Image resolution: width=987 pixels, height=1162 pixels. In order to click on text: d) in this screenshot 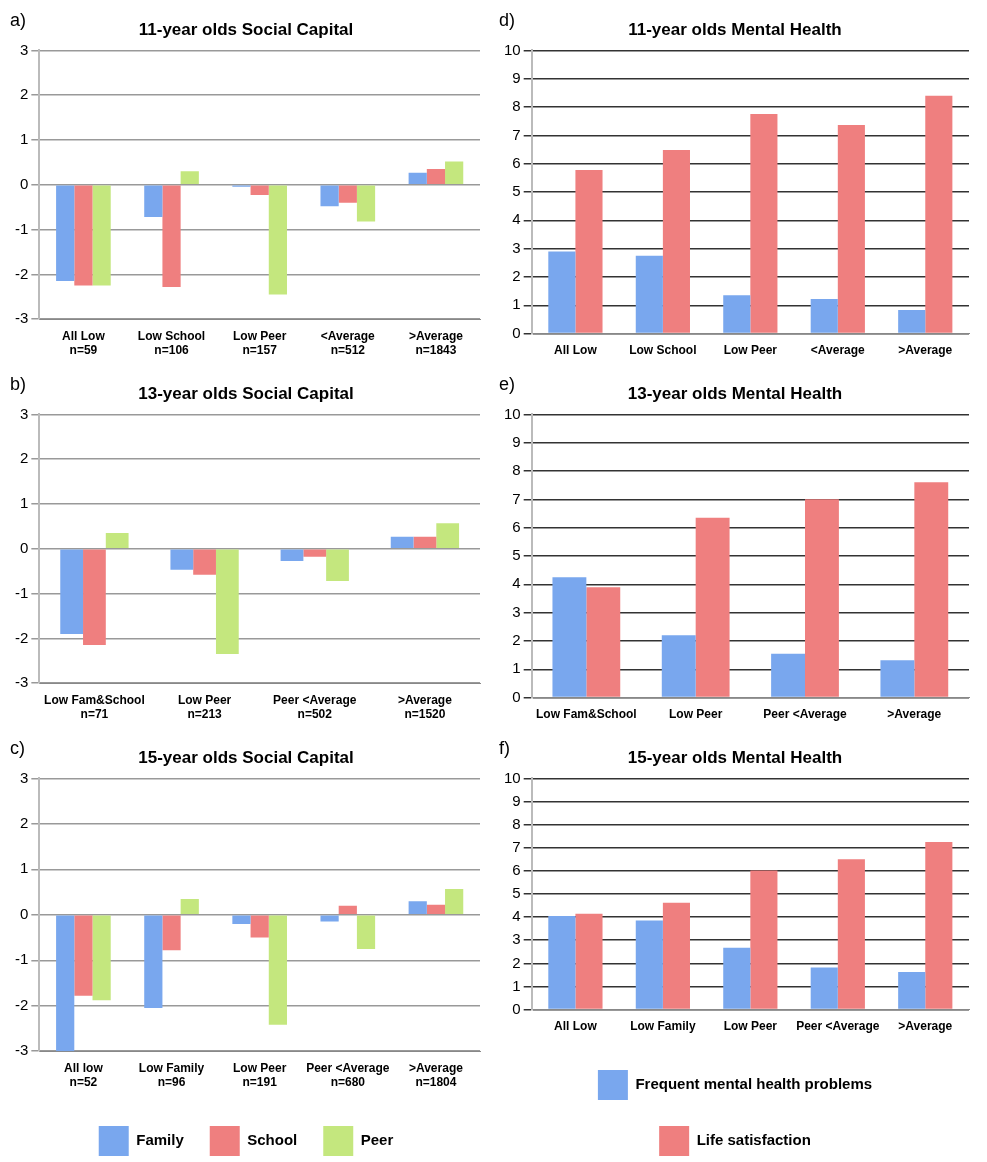, I will do `click(507, 19)`.